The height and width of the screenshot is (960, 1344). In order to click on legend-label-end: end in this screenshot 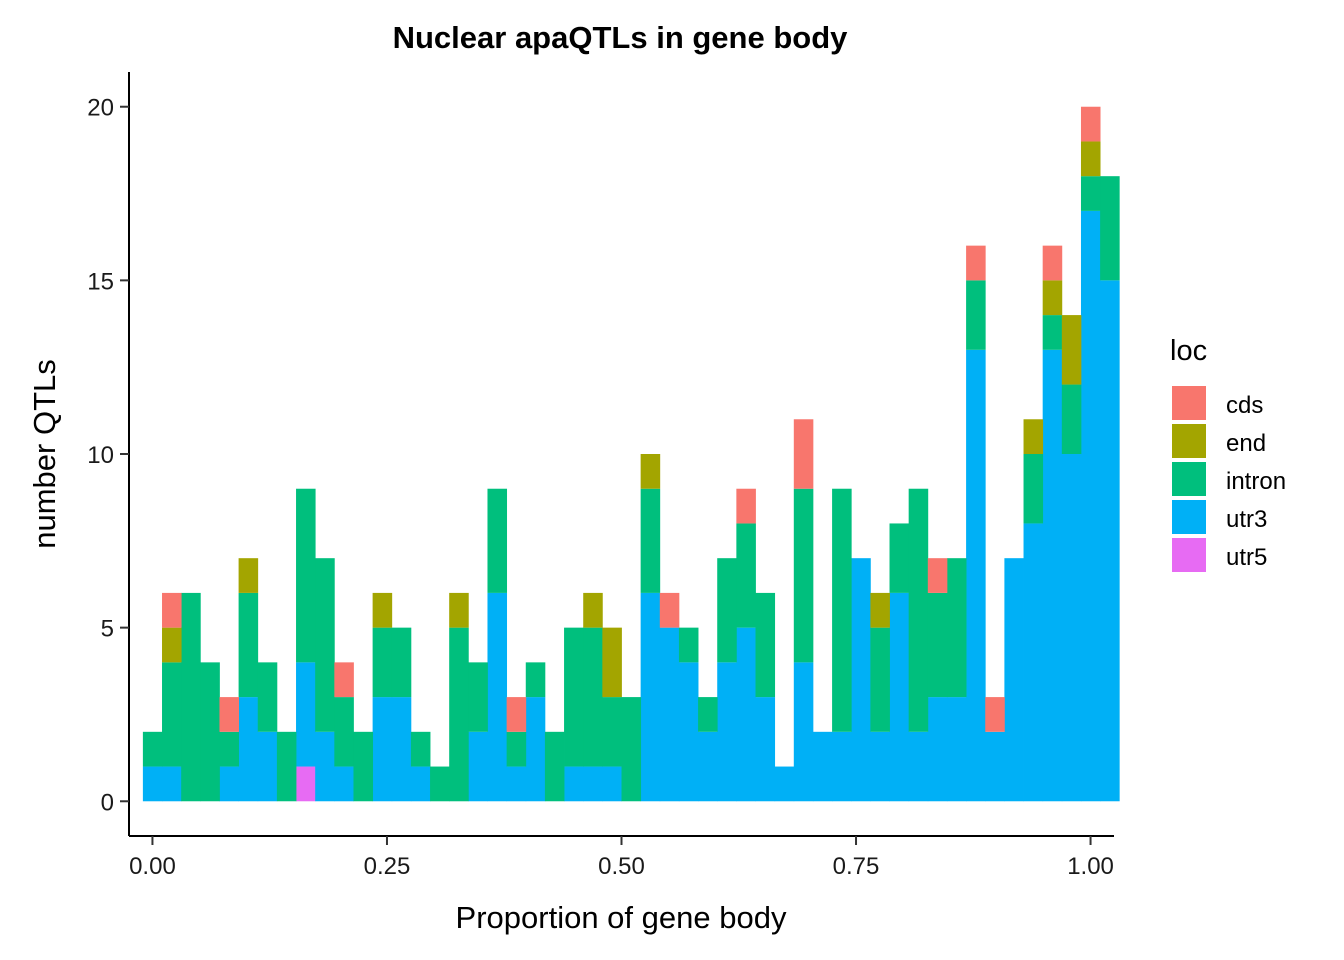, I will do `click(1246, 443)`.